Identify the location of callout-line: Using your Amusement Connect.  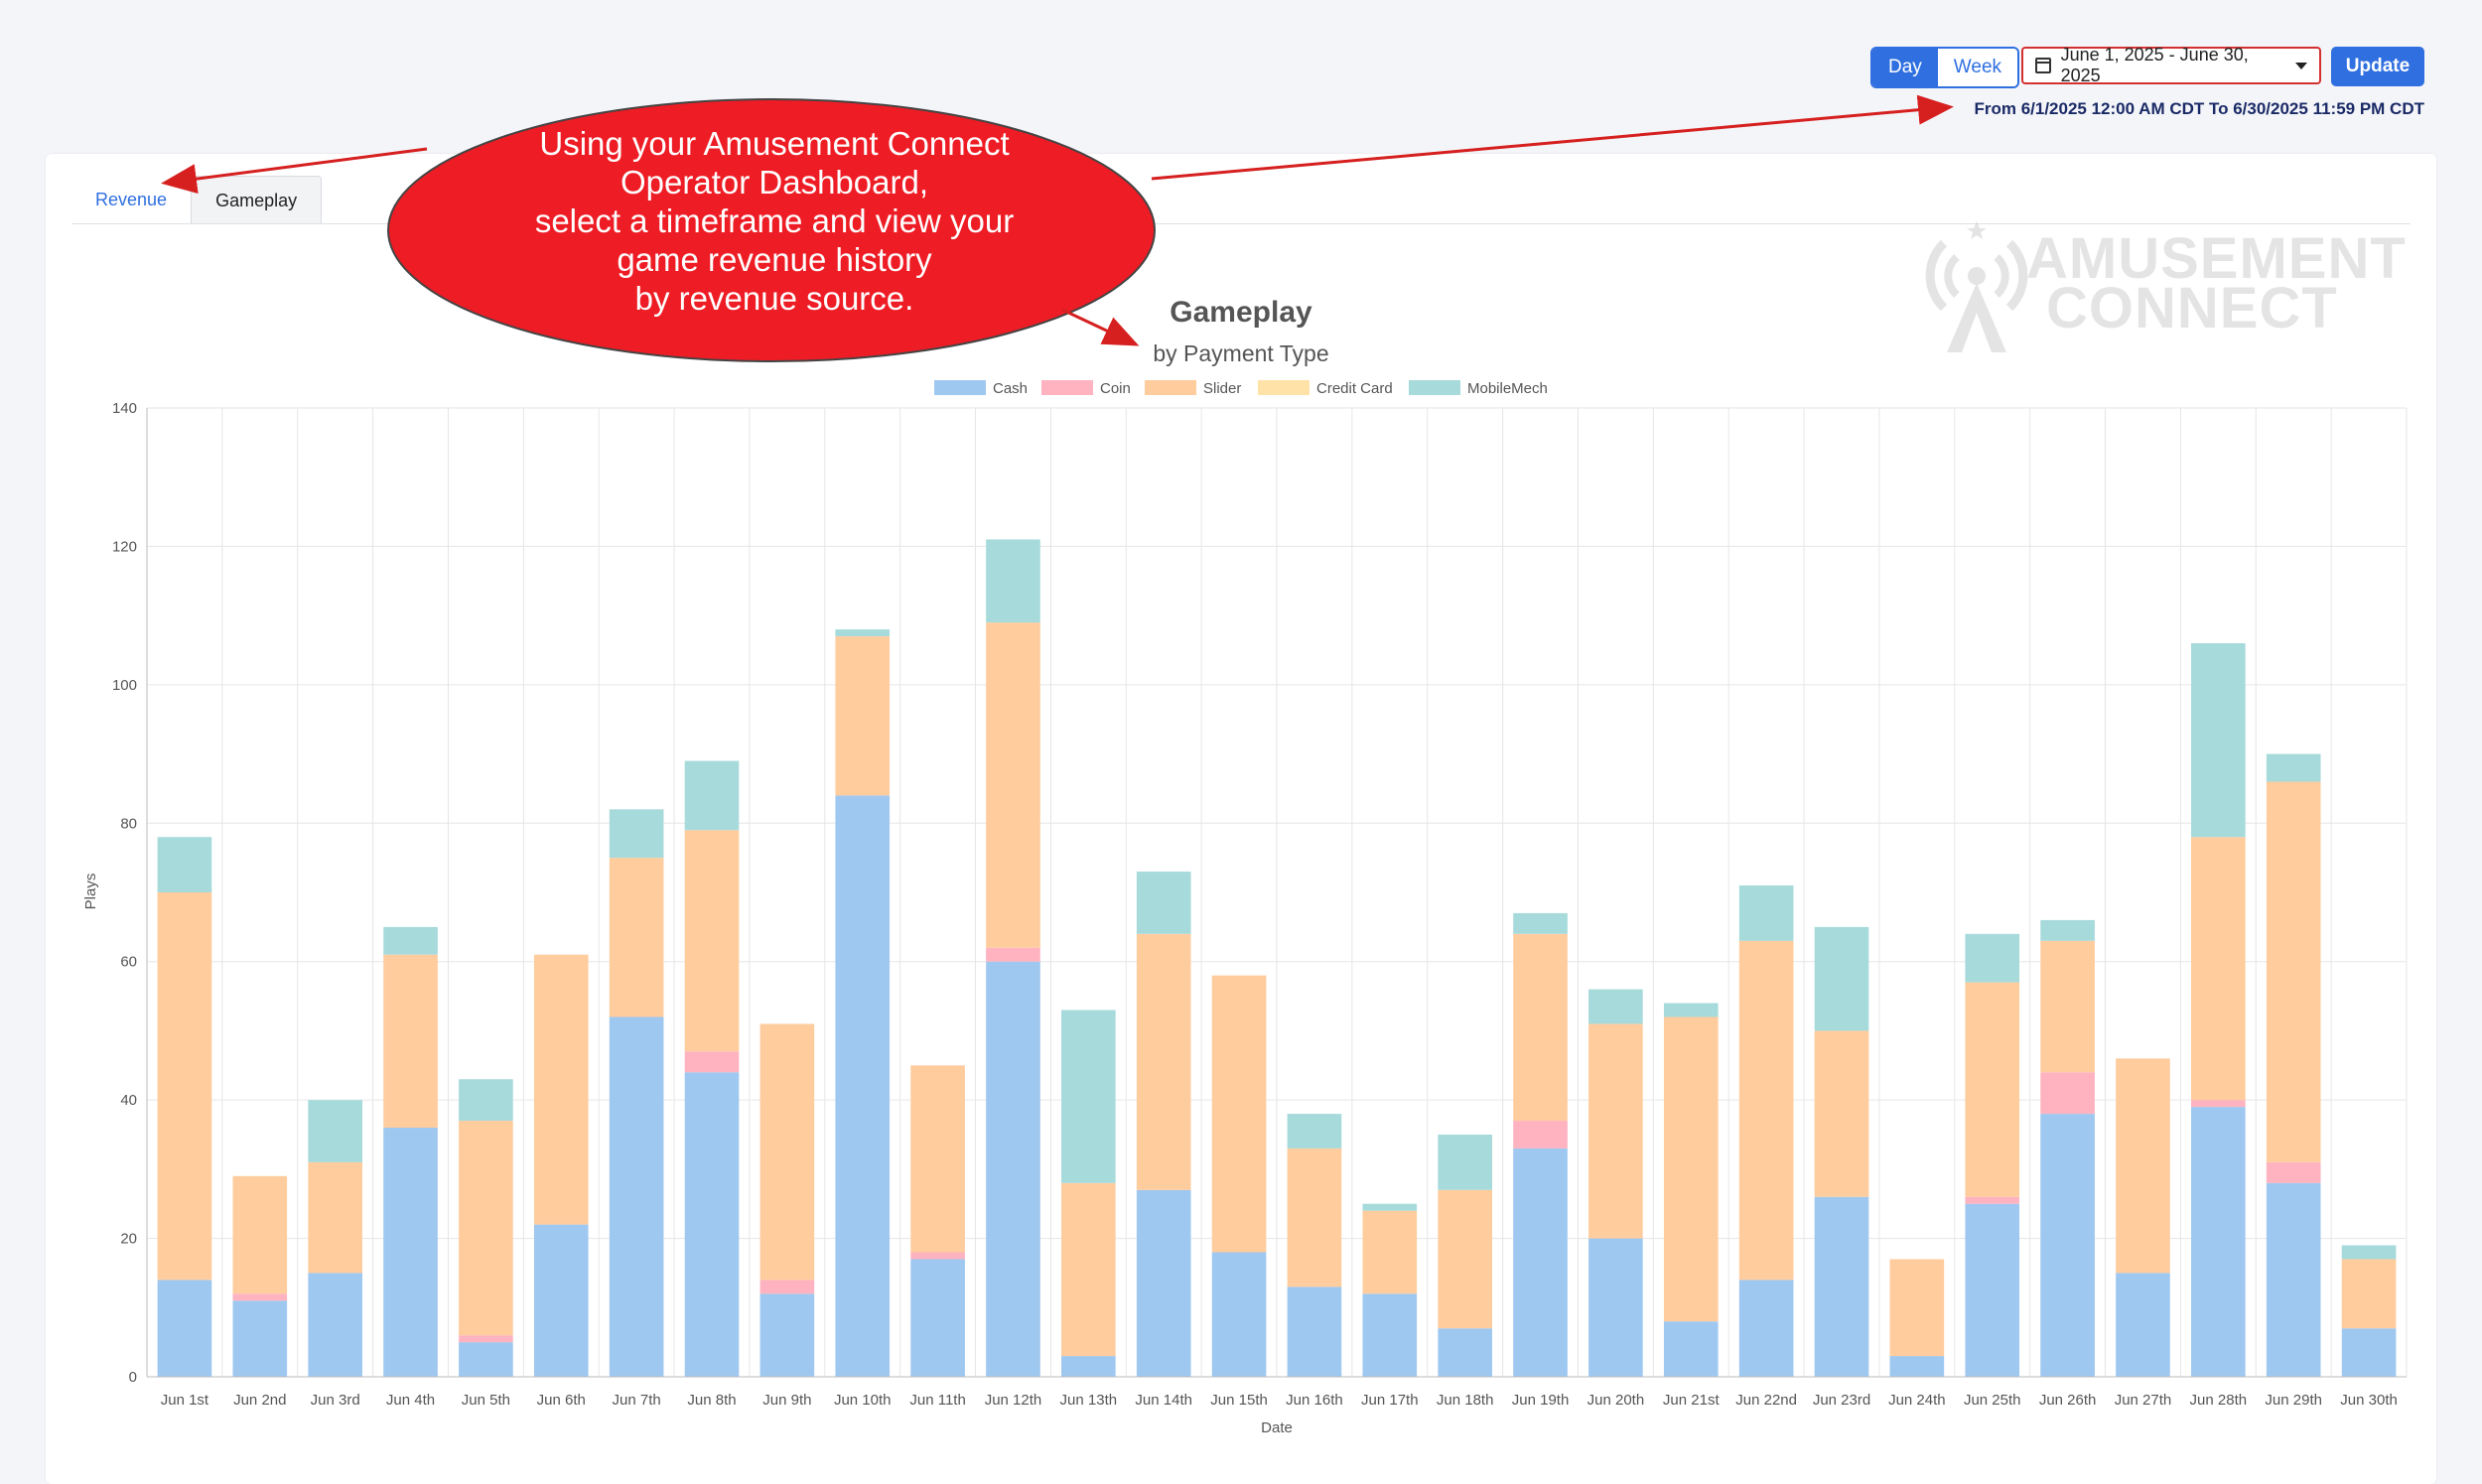
(774, 143).